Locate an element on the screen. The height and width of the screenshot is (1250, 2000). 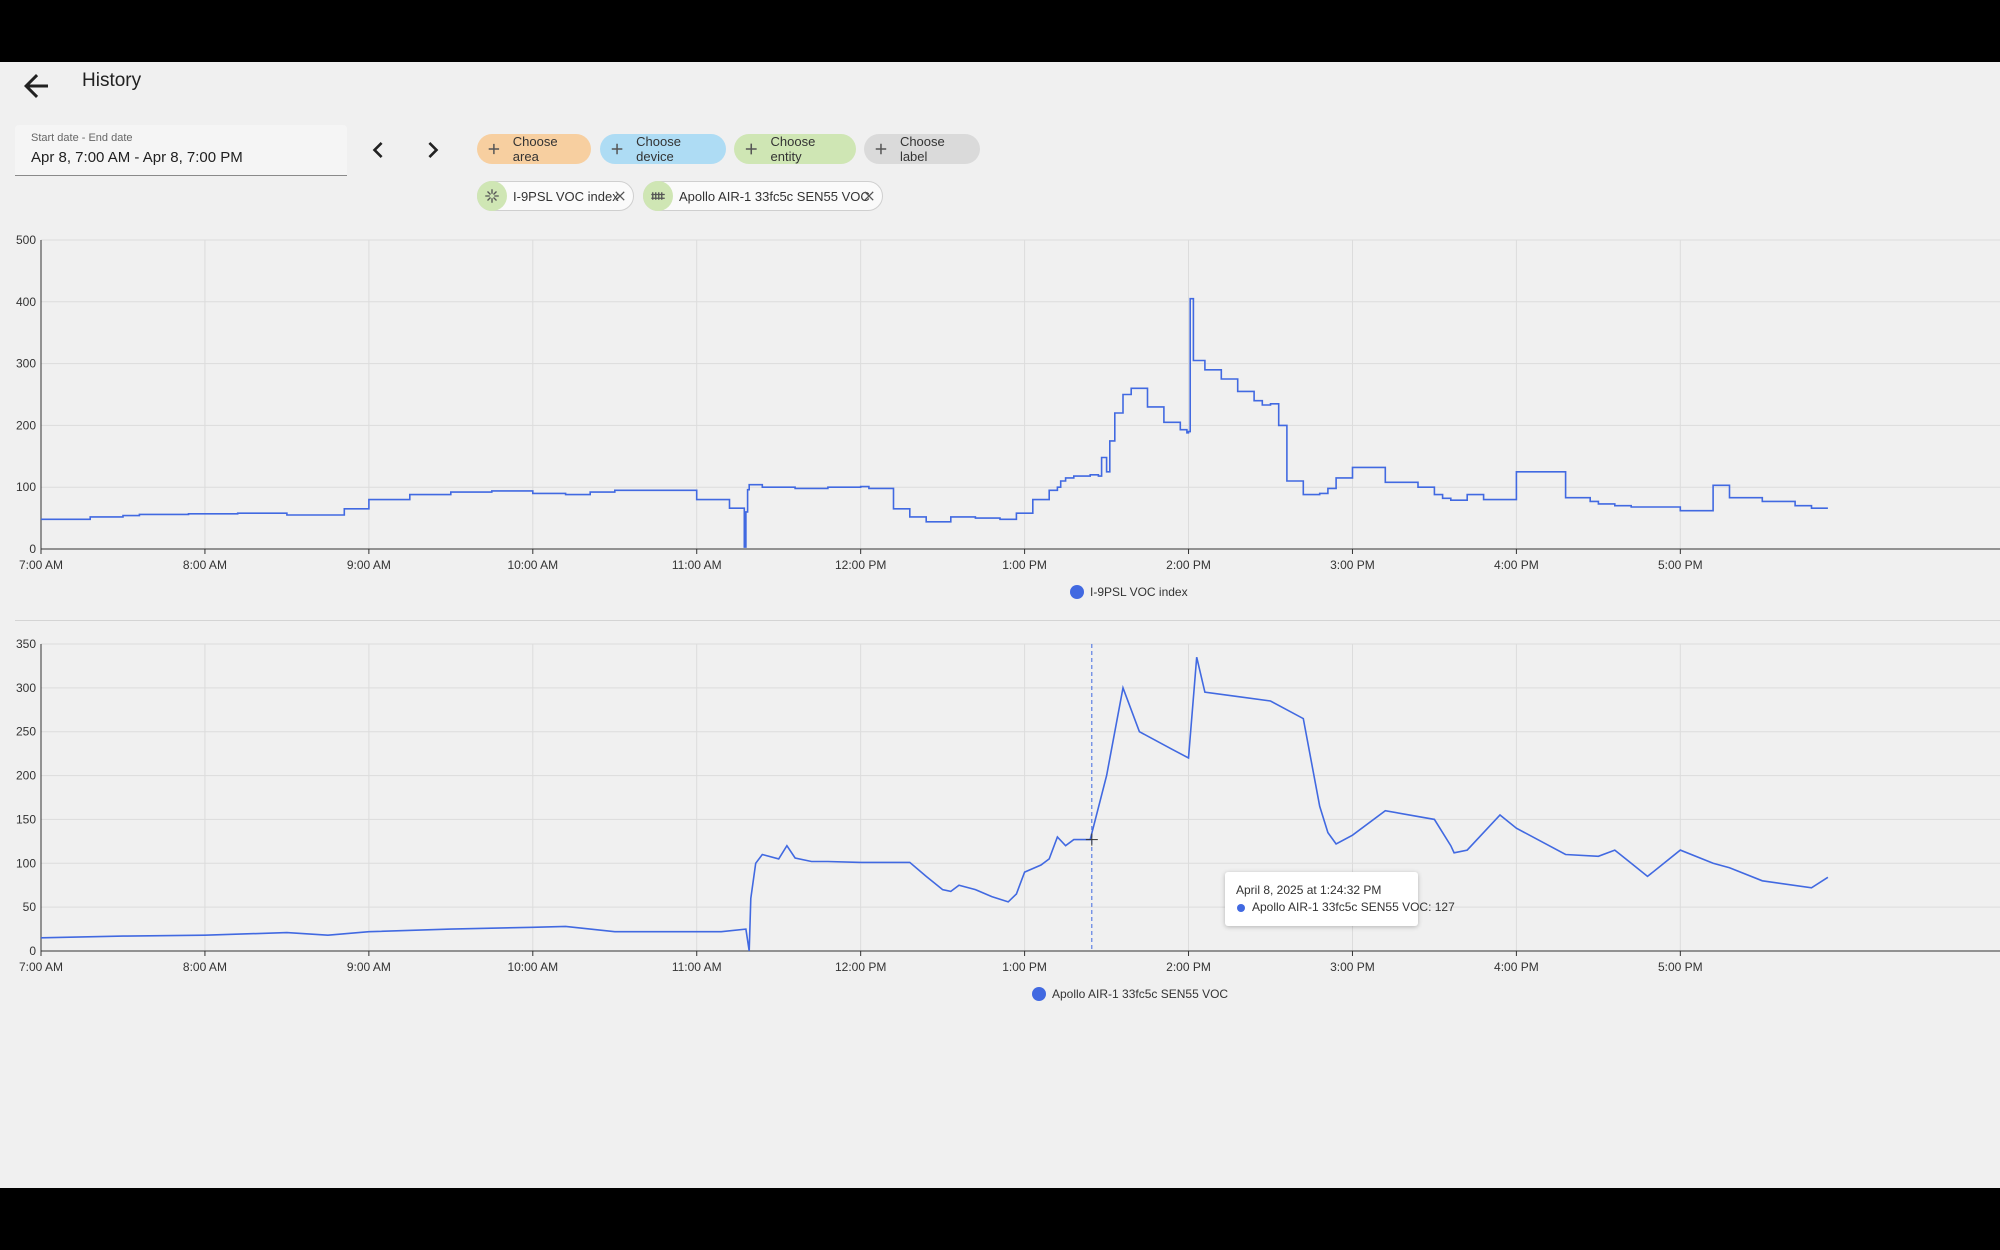
choose-entity-button: Choose entity is located at coordinates (795, 149).